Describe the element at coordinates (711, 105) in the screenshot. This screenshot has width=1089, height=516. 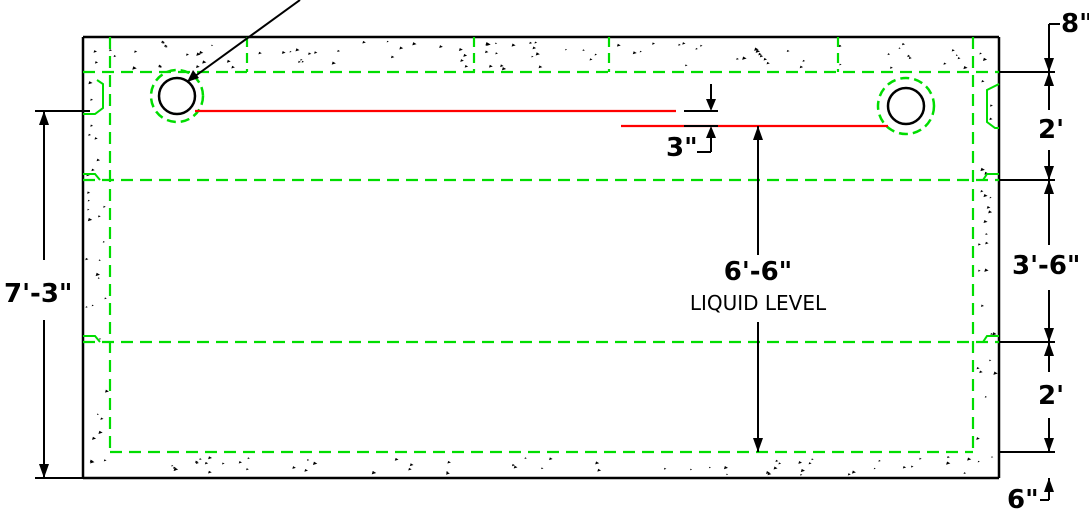
I see `pipe-drop-arrow-top` at that location.